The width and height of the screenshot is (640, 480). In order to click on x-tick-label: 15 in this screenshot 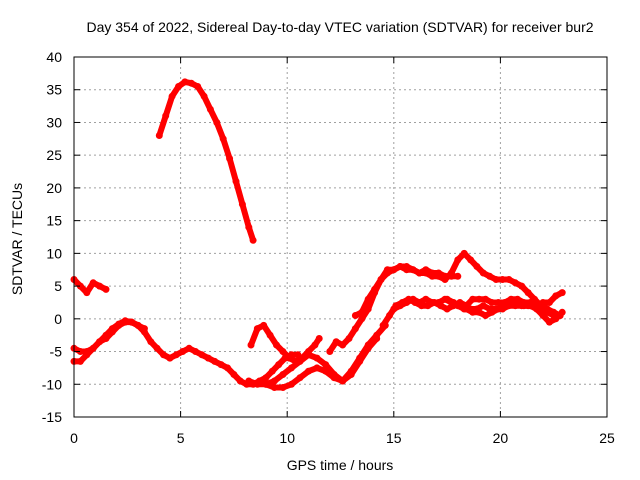, I will do `click(394, 438)`.